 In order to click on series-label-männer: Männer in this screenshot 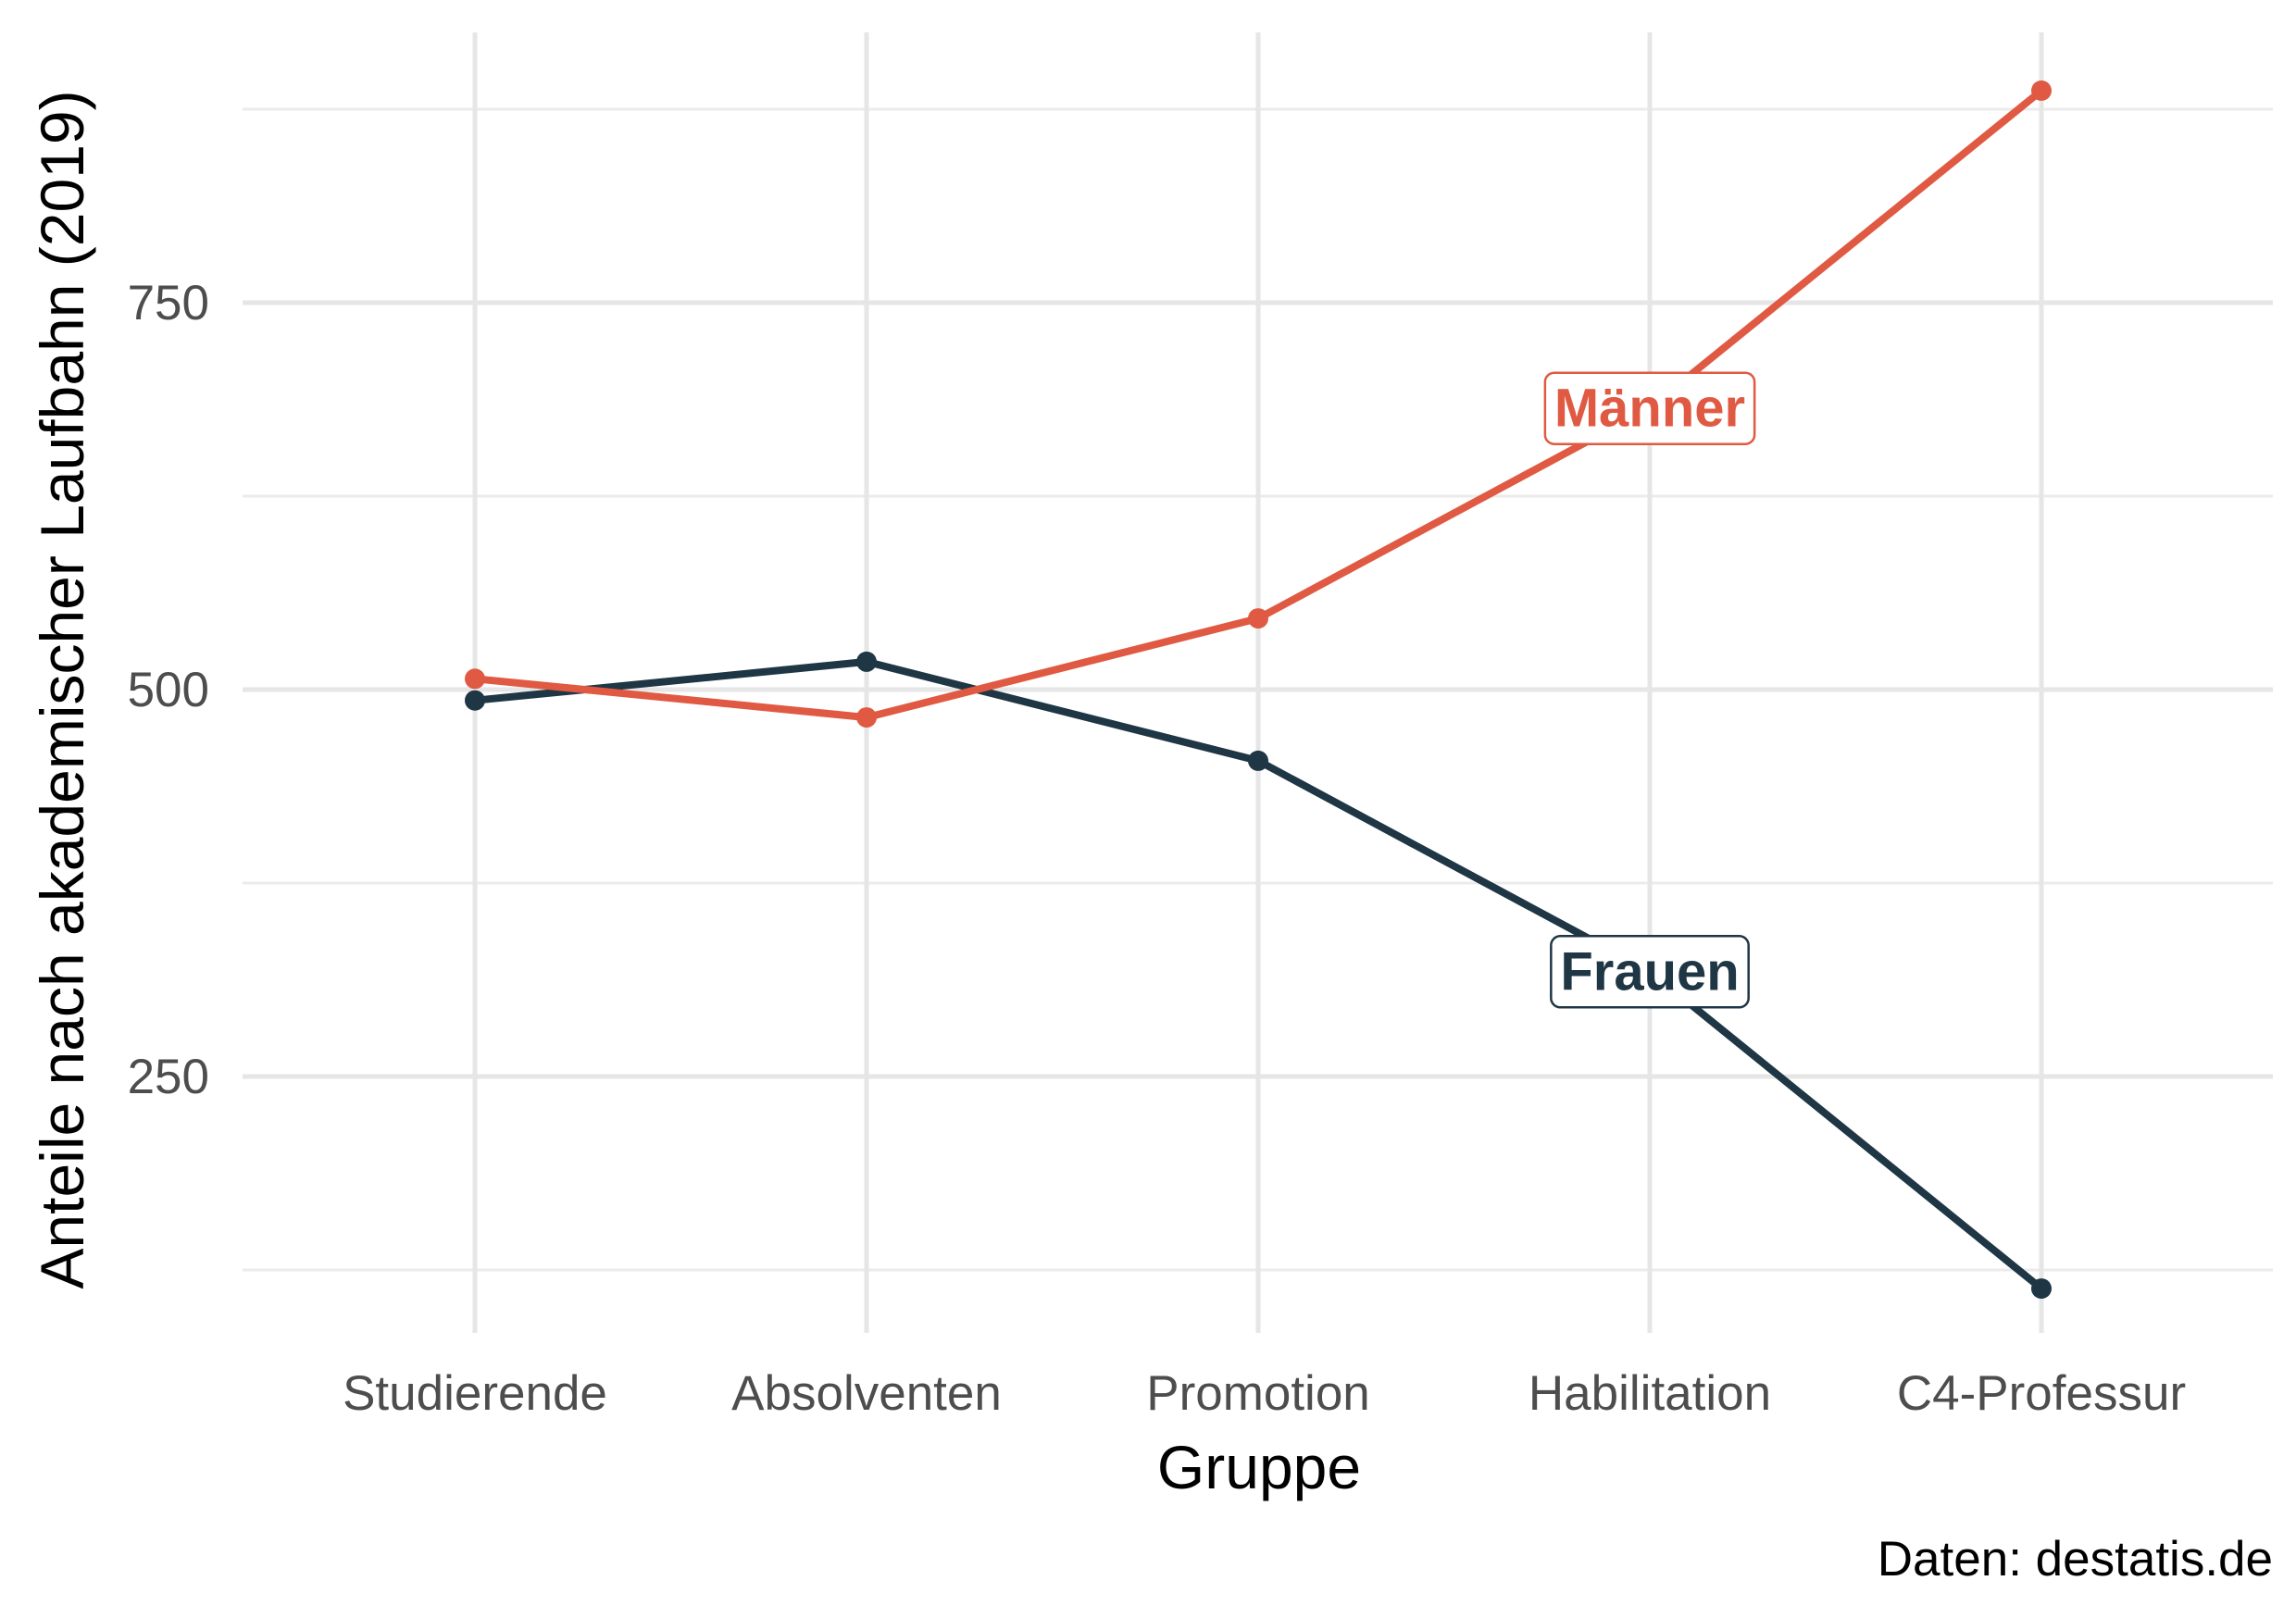, I will do `click(1649, 408)`.